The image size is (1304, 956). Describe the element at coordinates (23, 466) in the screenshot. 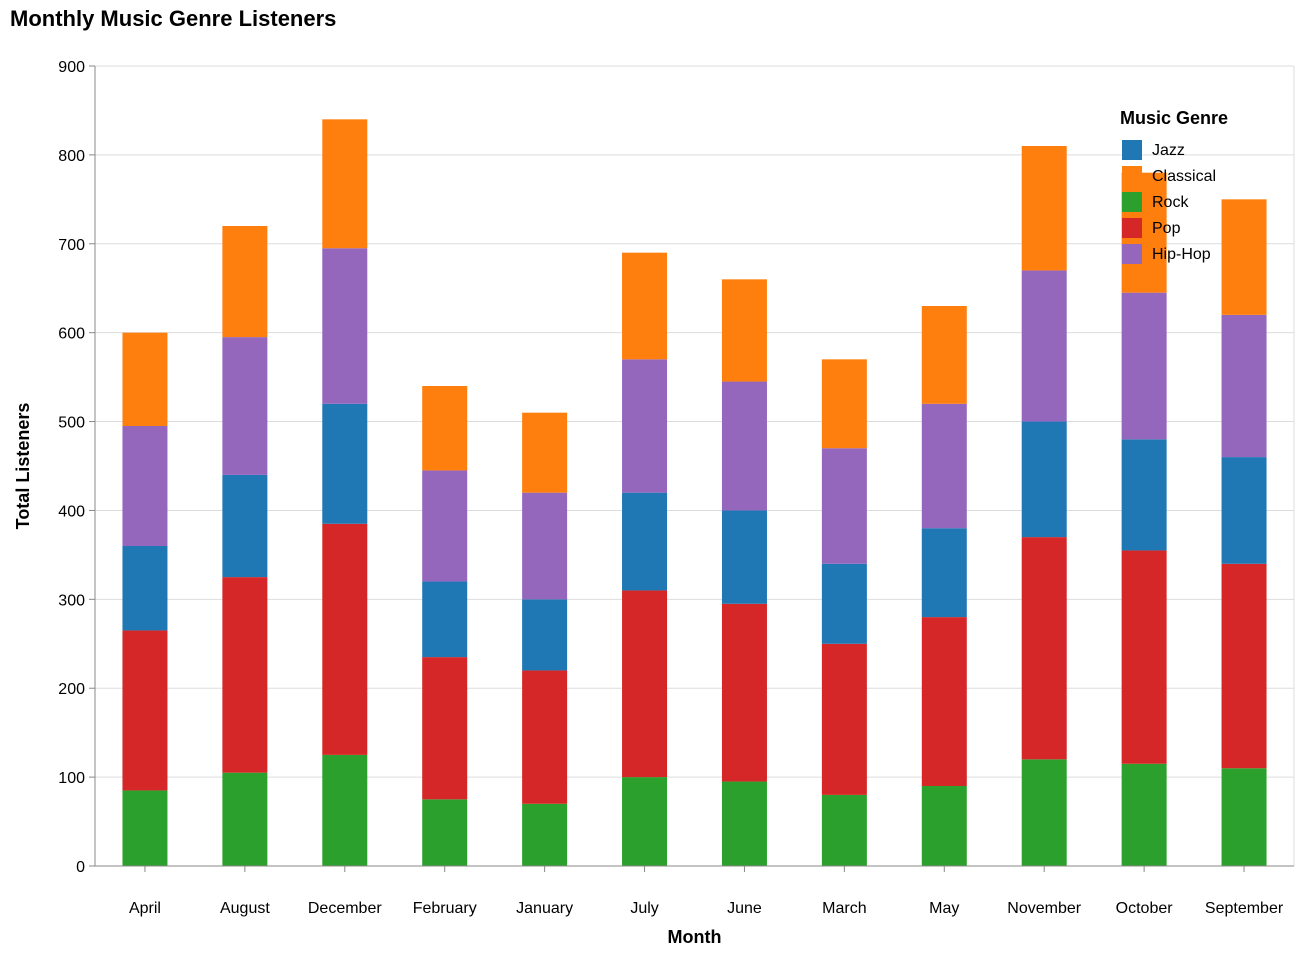

I see `y-axis-title: Total Listeners` at that location.